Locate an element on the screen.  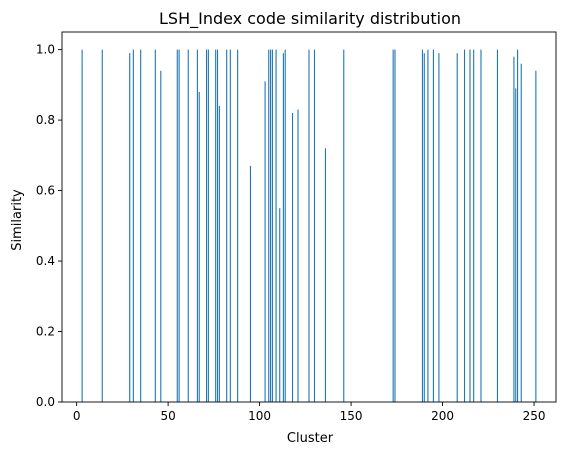
x-tick-label: 50 is located at coordinates (167, 416).